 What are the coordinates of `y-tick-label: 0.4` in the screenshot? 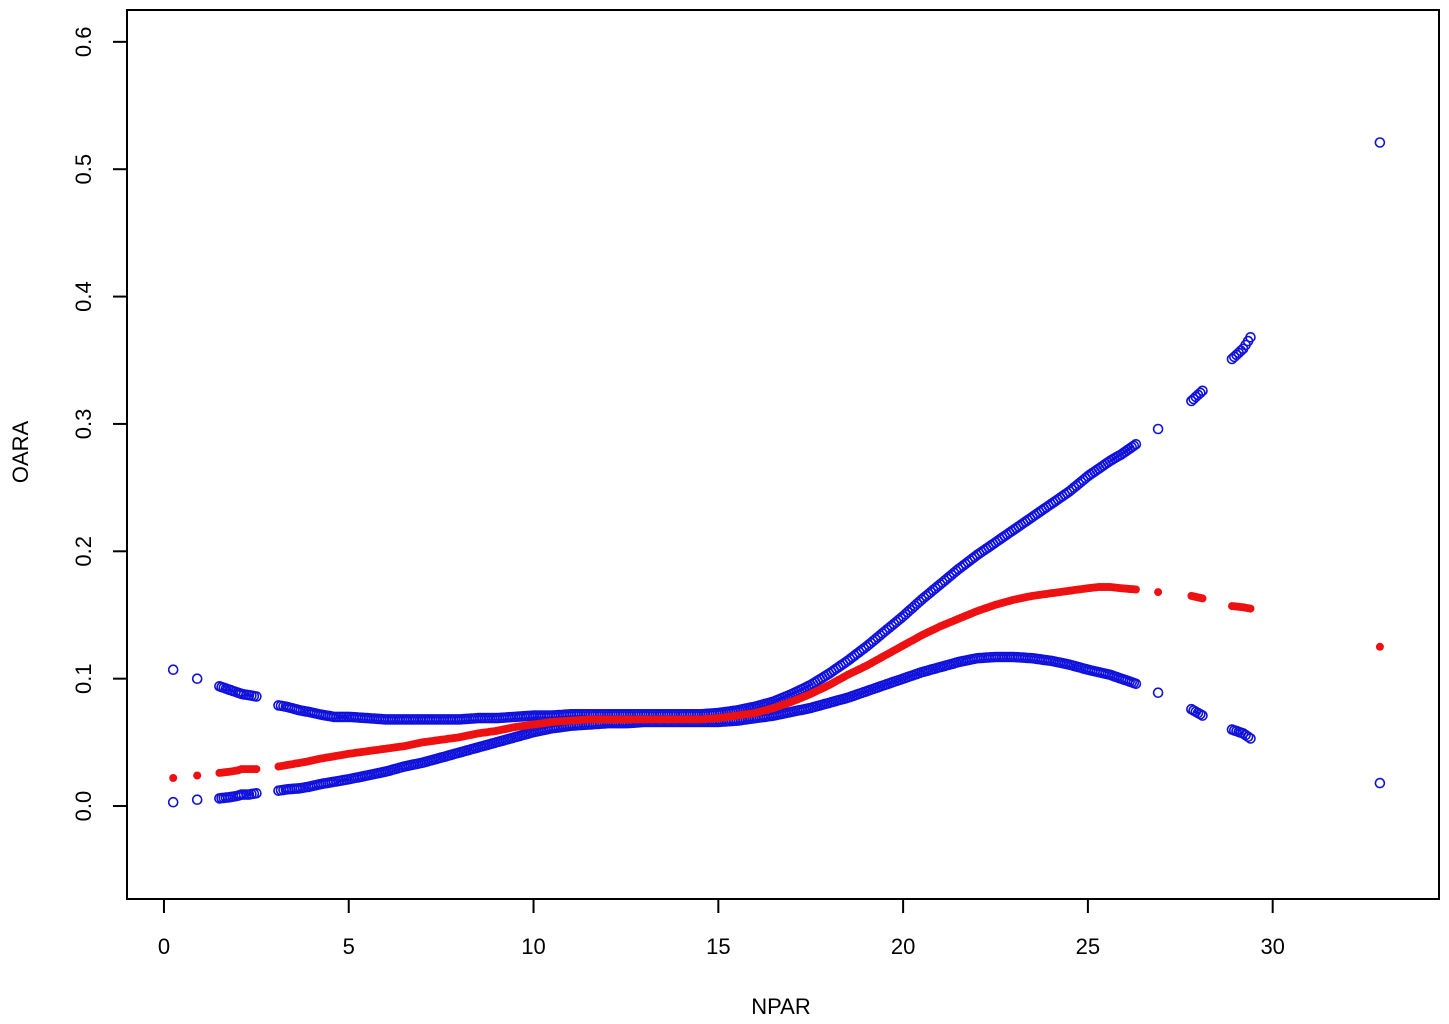 It's located at (83, 296).